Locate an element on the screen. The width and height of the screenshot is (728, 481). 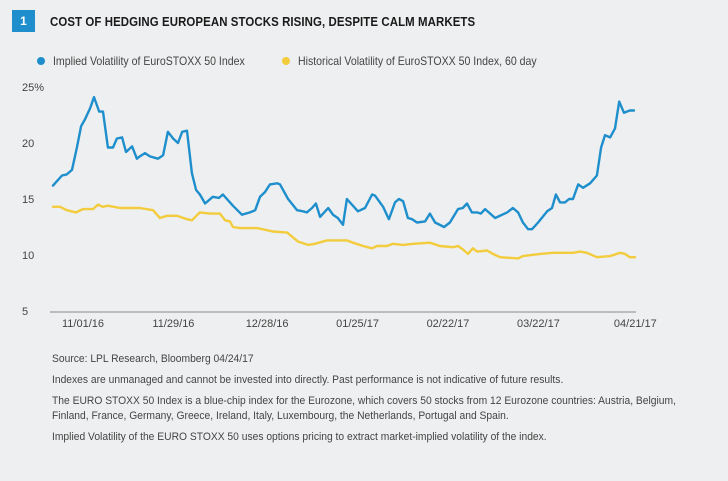
x-tick-label: 03/22/17 is located at coordinates (538, 324).